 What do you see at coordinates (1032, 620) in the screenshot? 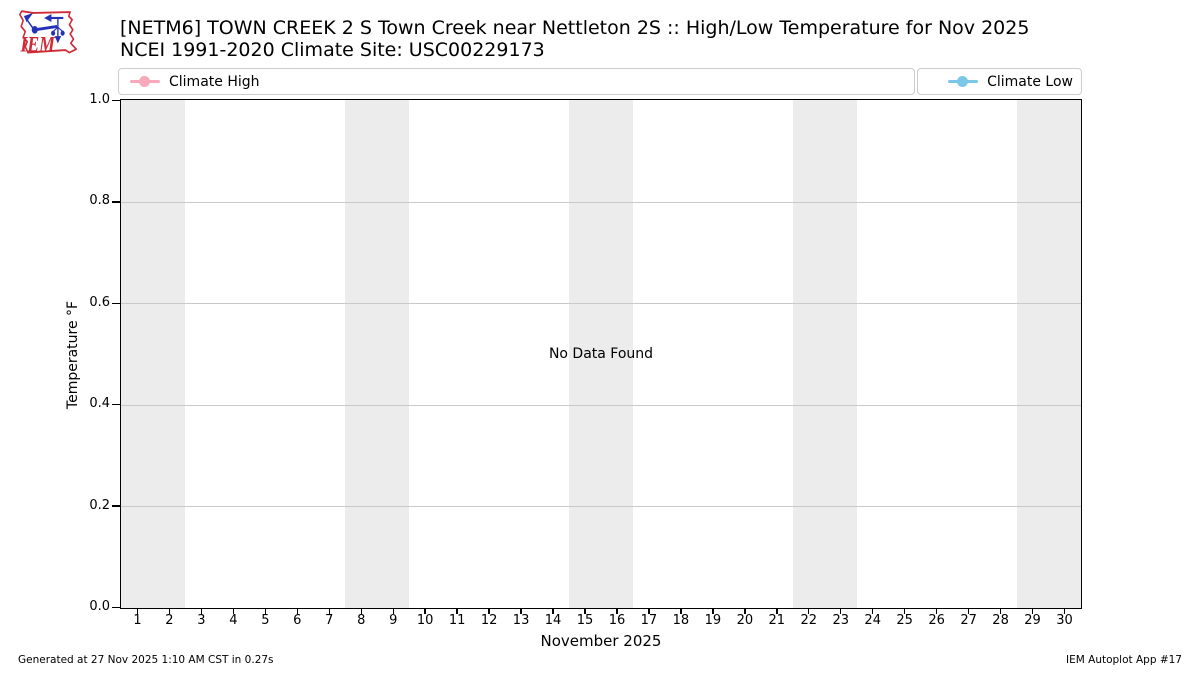
I see `x-tick-label: 29` at bounding box center [1032, 620].